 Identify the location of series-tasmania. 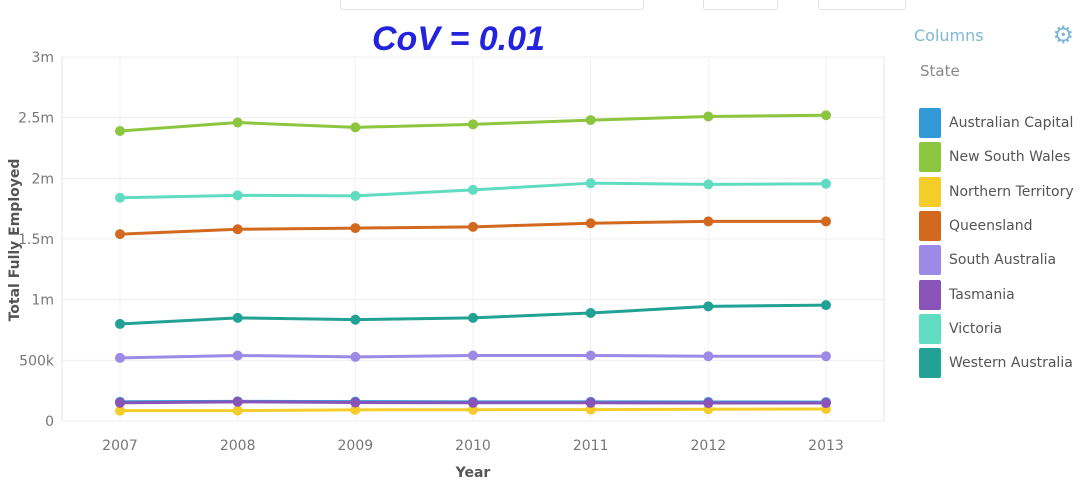
(473, 402).